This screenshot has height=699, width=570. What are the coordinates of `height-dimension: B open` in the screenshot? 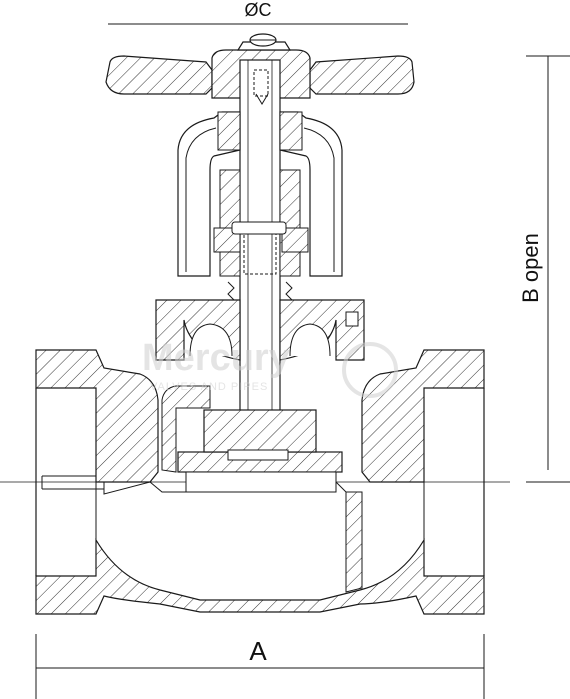 It's located at (544, 269).